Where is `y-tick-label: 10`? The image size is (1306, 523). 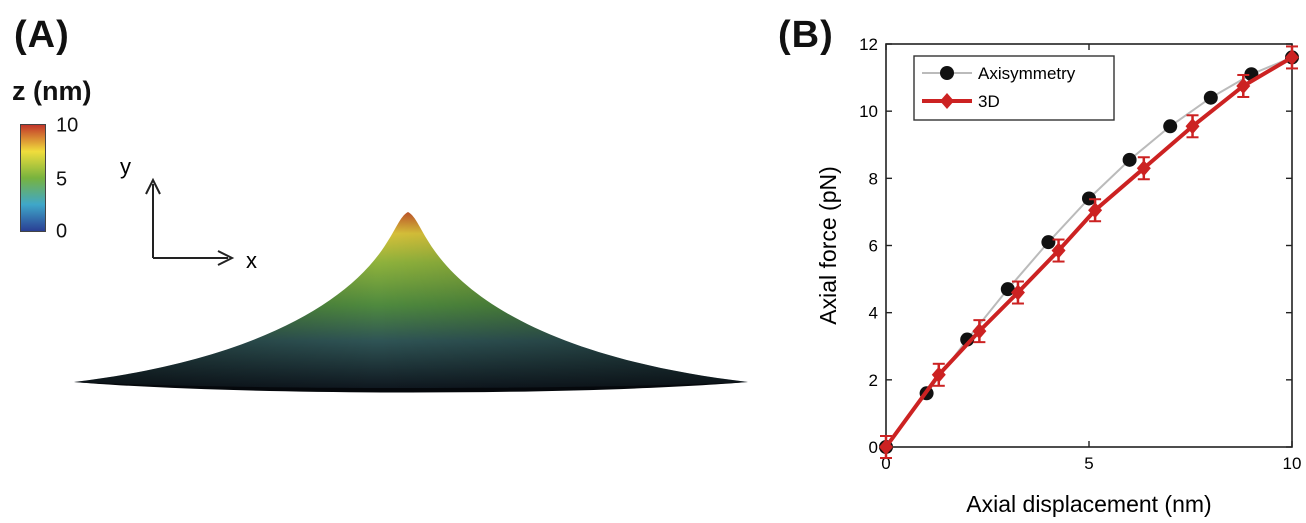 y-tick-label: 10 is located at coordinates (868, 111).